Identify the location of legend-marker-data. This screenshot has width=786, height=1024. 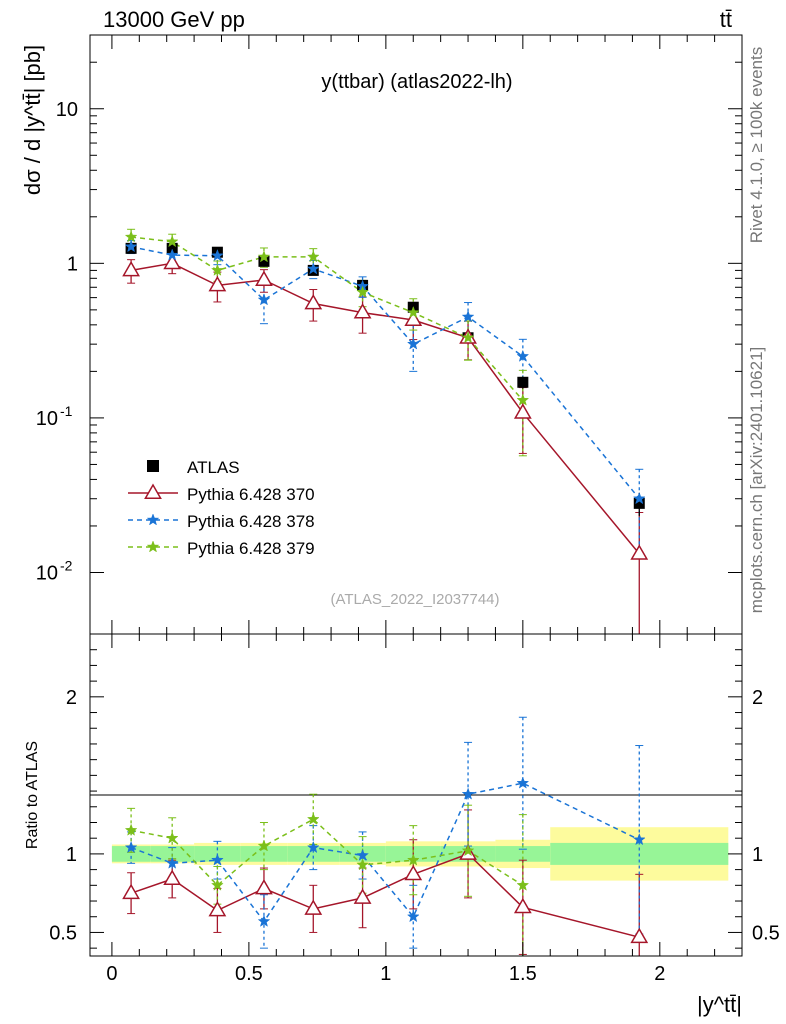
(153, 466).